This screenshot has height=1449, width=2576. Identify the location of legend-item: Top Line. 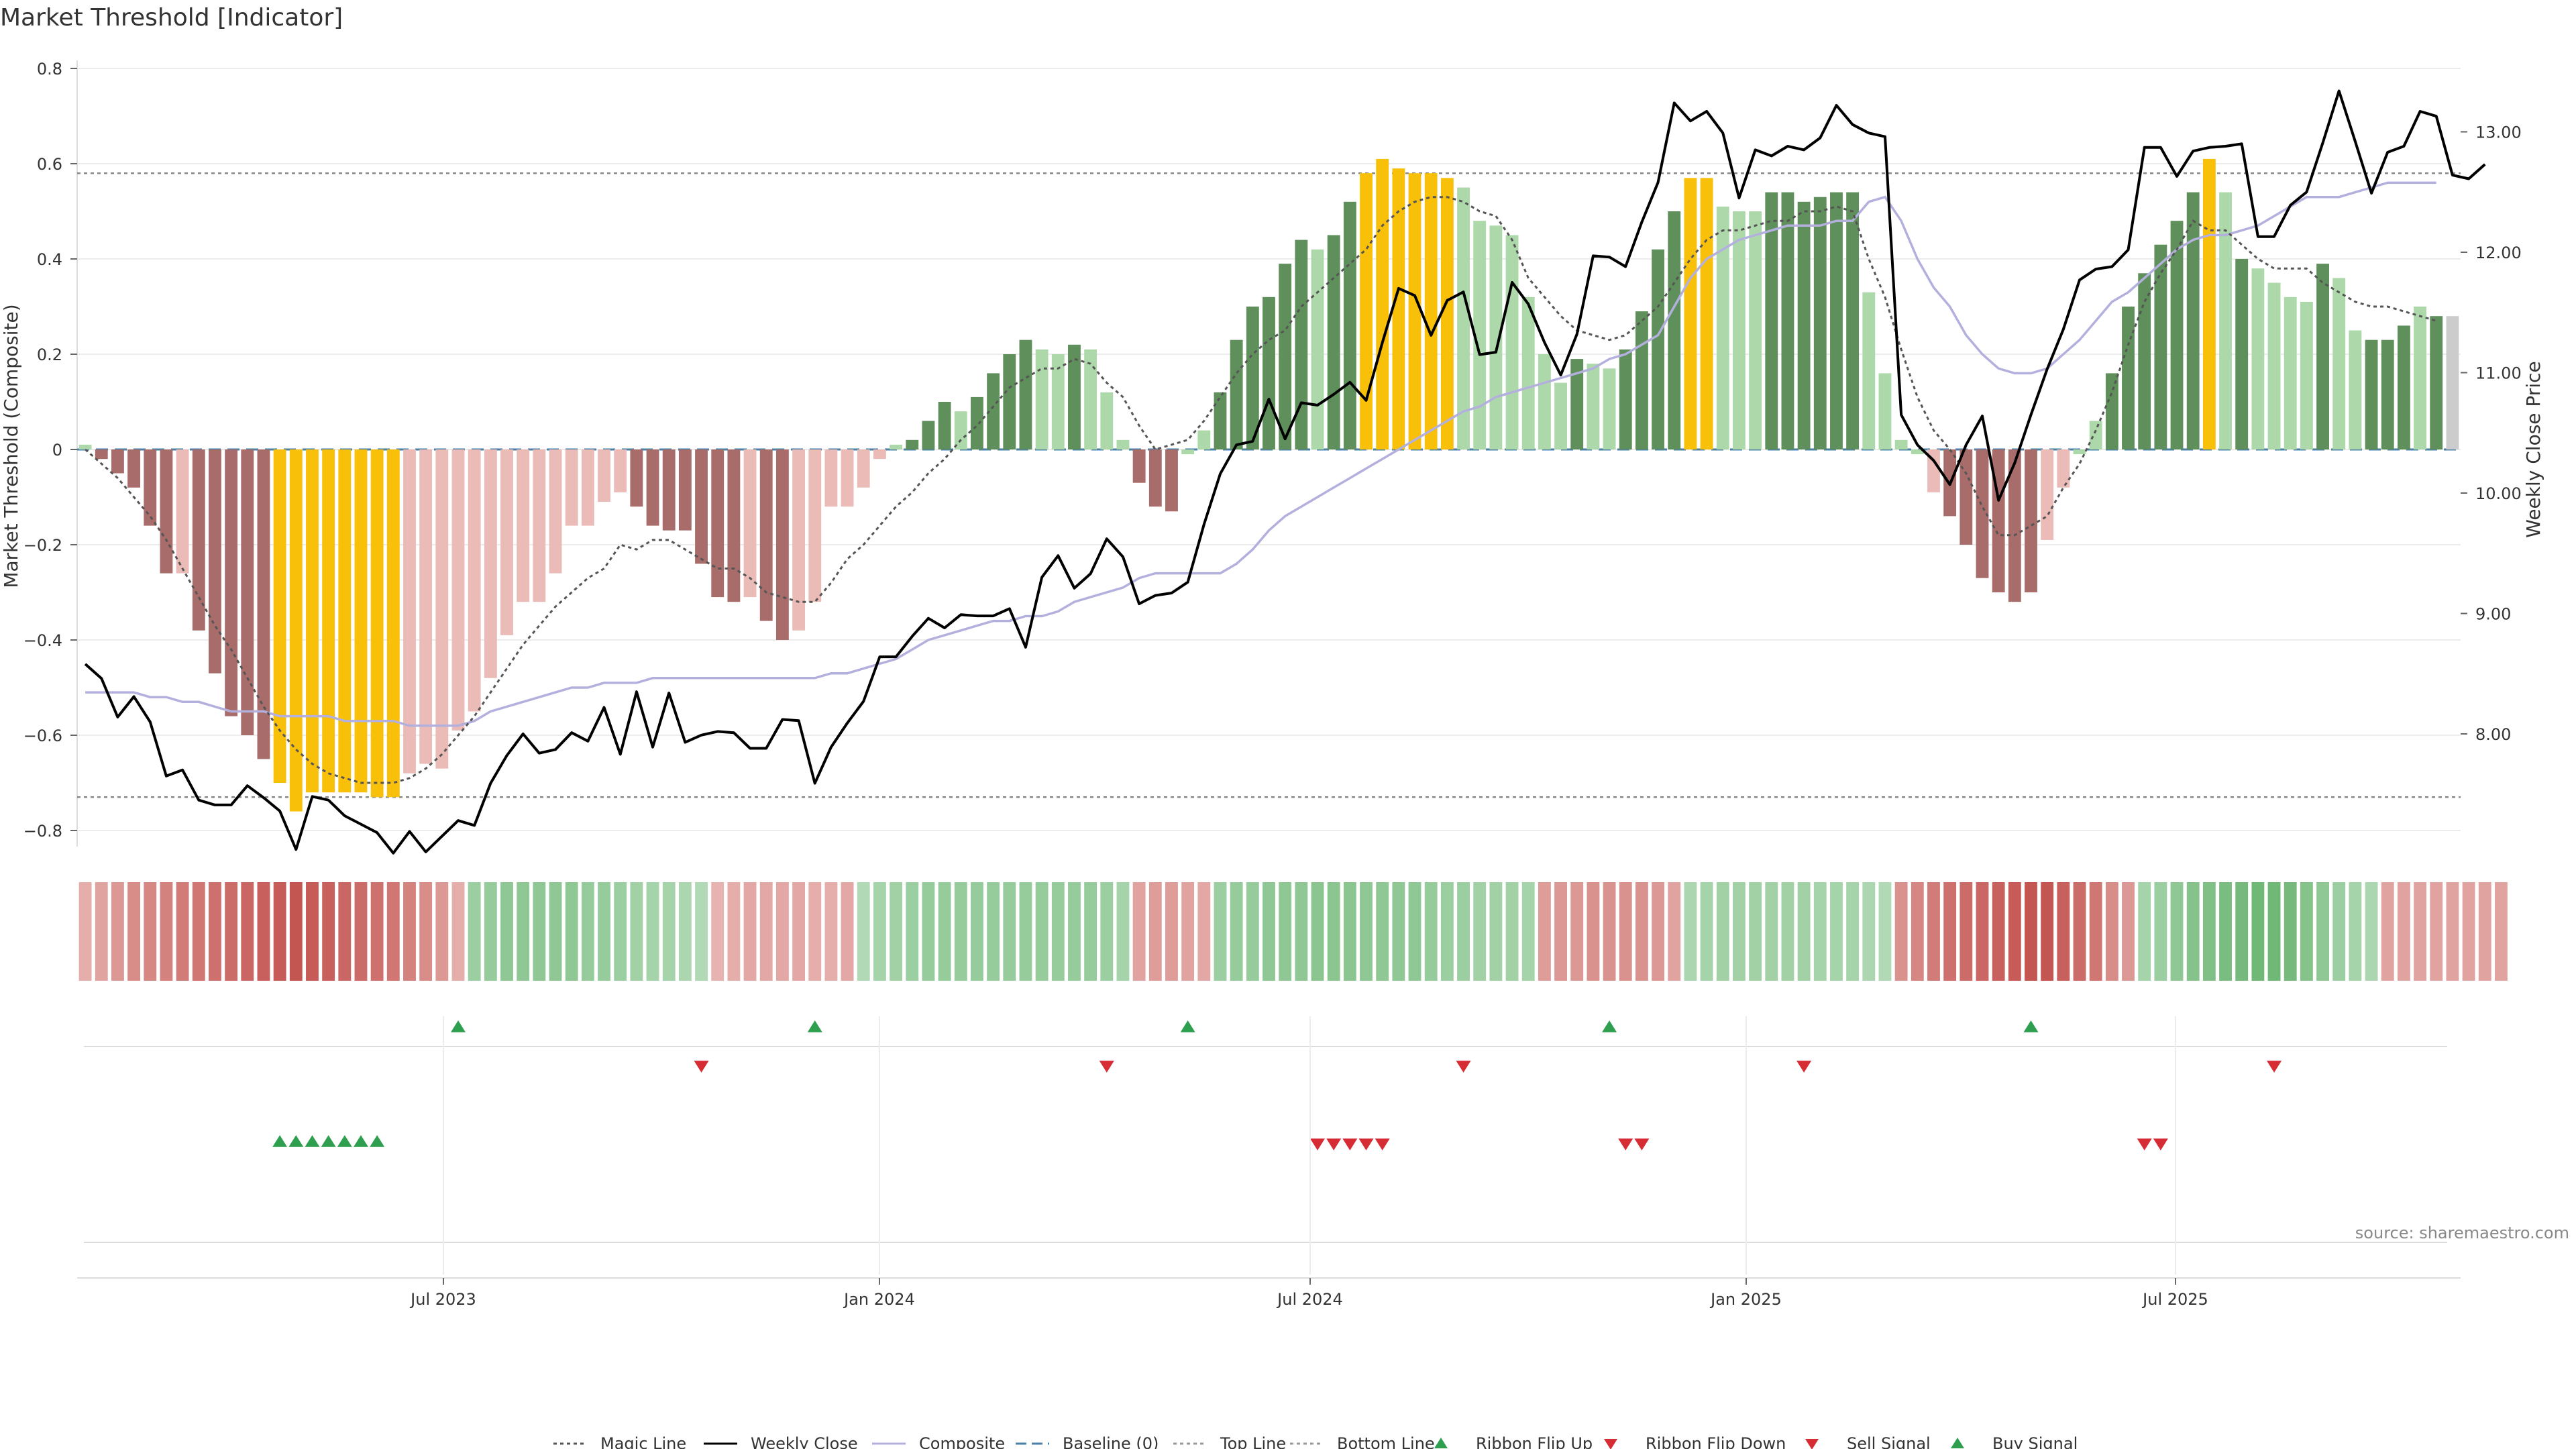
(1229, 1441).